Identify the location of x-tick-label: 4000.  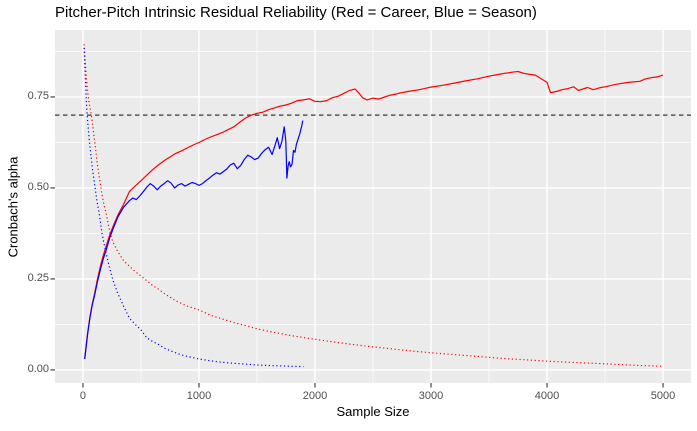
(547, 396).